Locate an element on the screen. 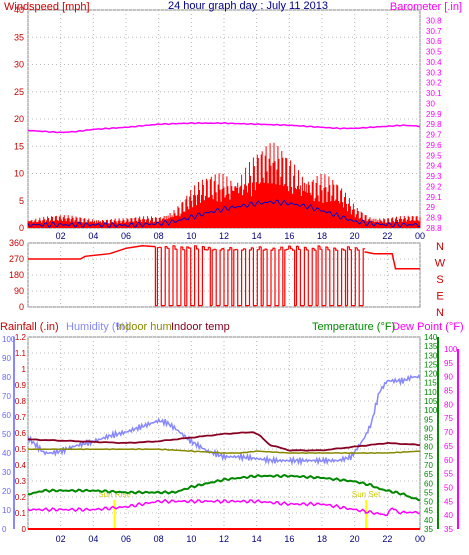 The image size is (469, 555). humidity-y-tick: 90 is located at coordinates (6, 358).